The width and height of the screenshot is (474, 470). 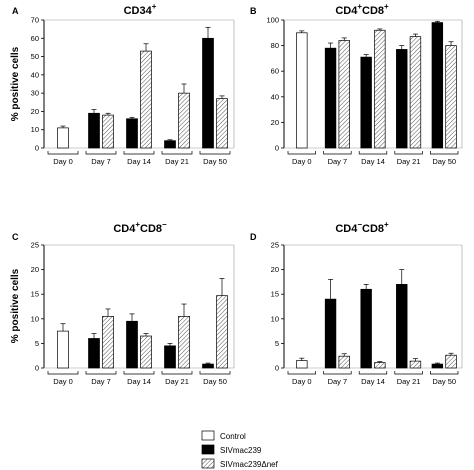 What do you see at coordinates (35, 129) in the screenshot?
I see `y-tick-label: 10` at bounding box center [35, 129].